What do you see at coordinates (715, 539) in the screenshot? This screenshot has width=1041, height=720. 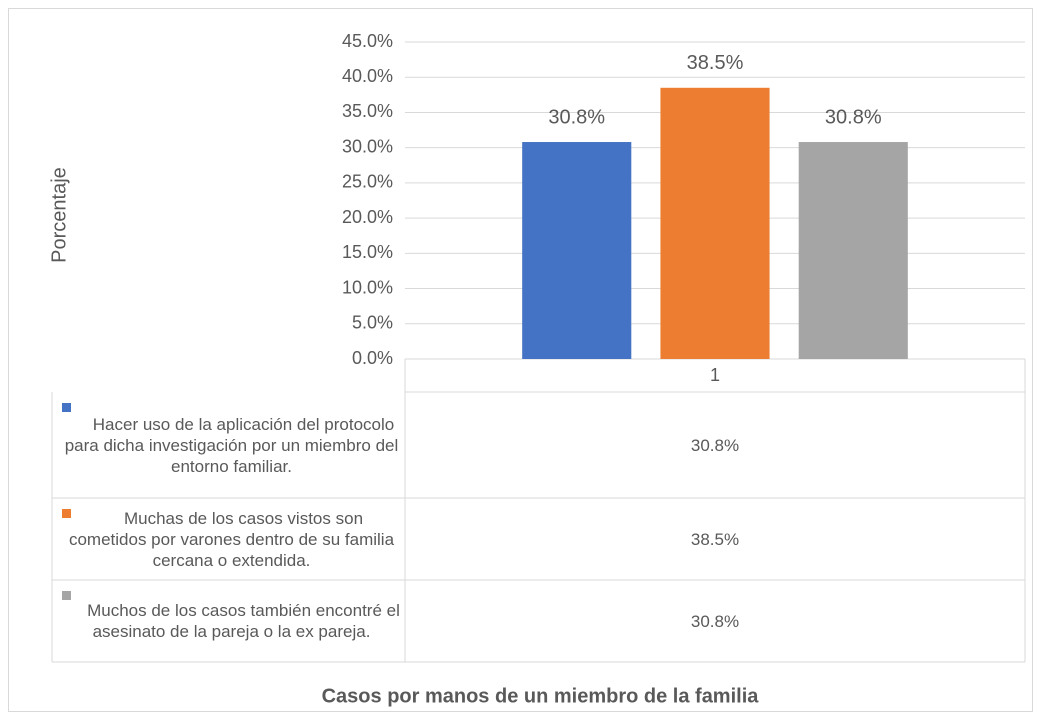 I see `table-value: 38.5%` at bounding box center [715, 539].